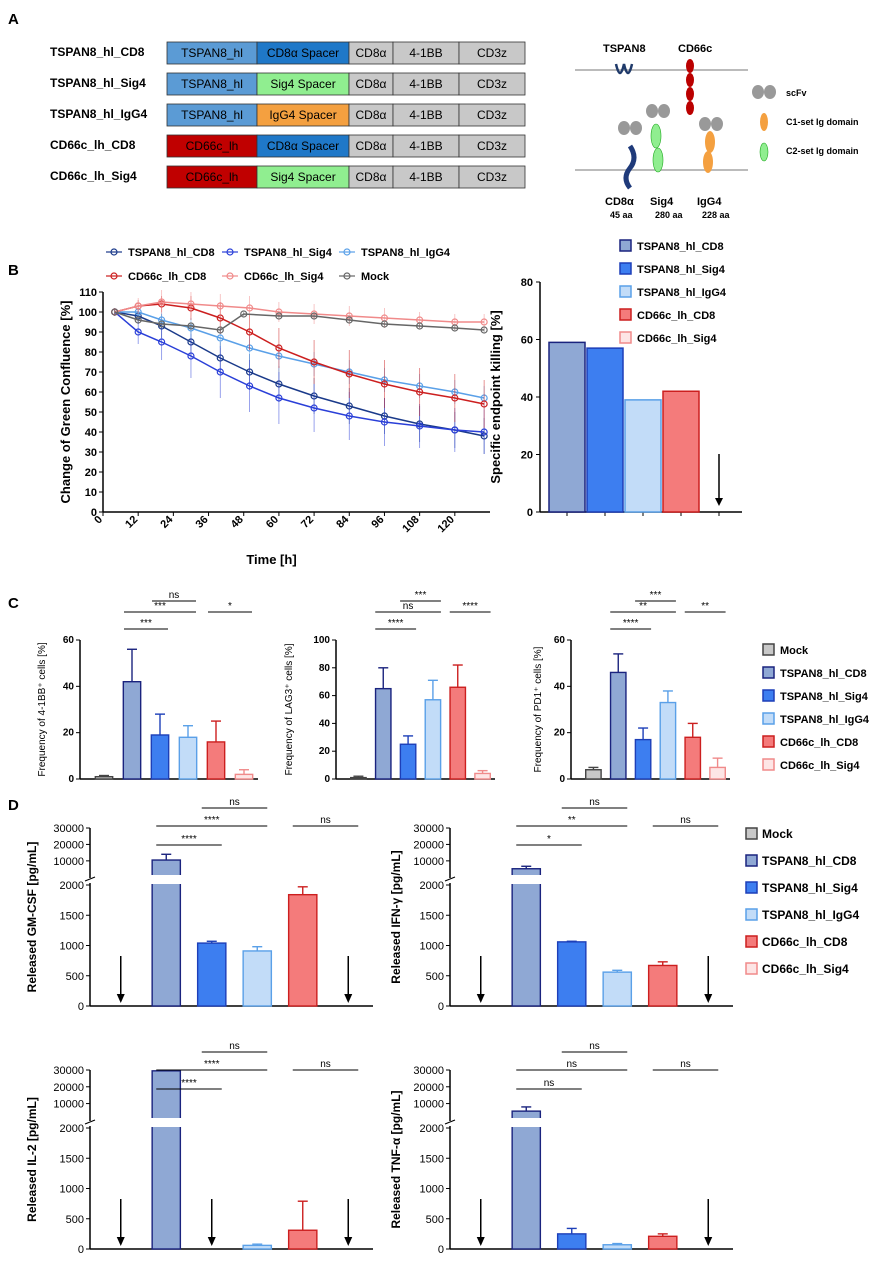 Image resolution: width=879 pixels, height=1271 pixels. Describe the element at coordinates (624, 69) in the screenshot. I see `tspan8-molecule` at that location.